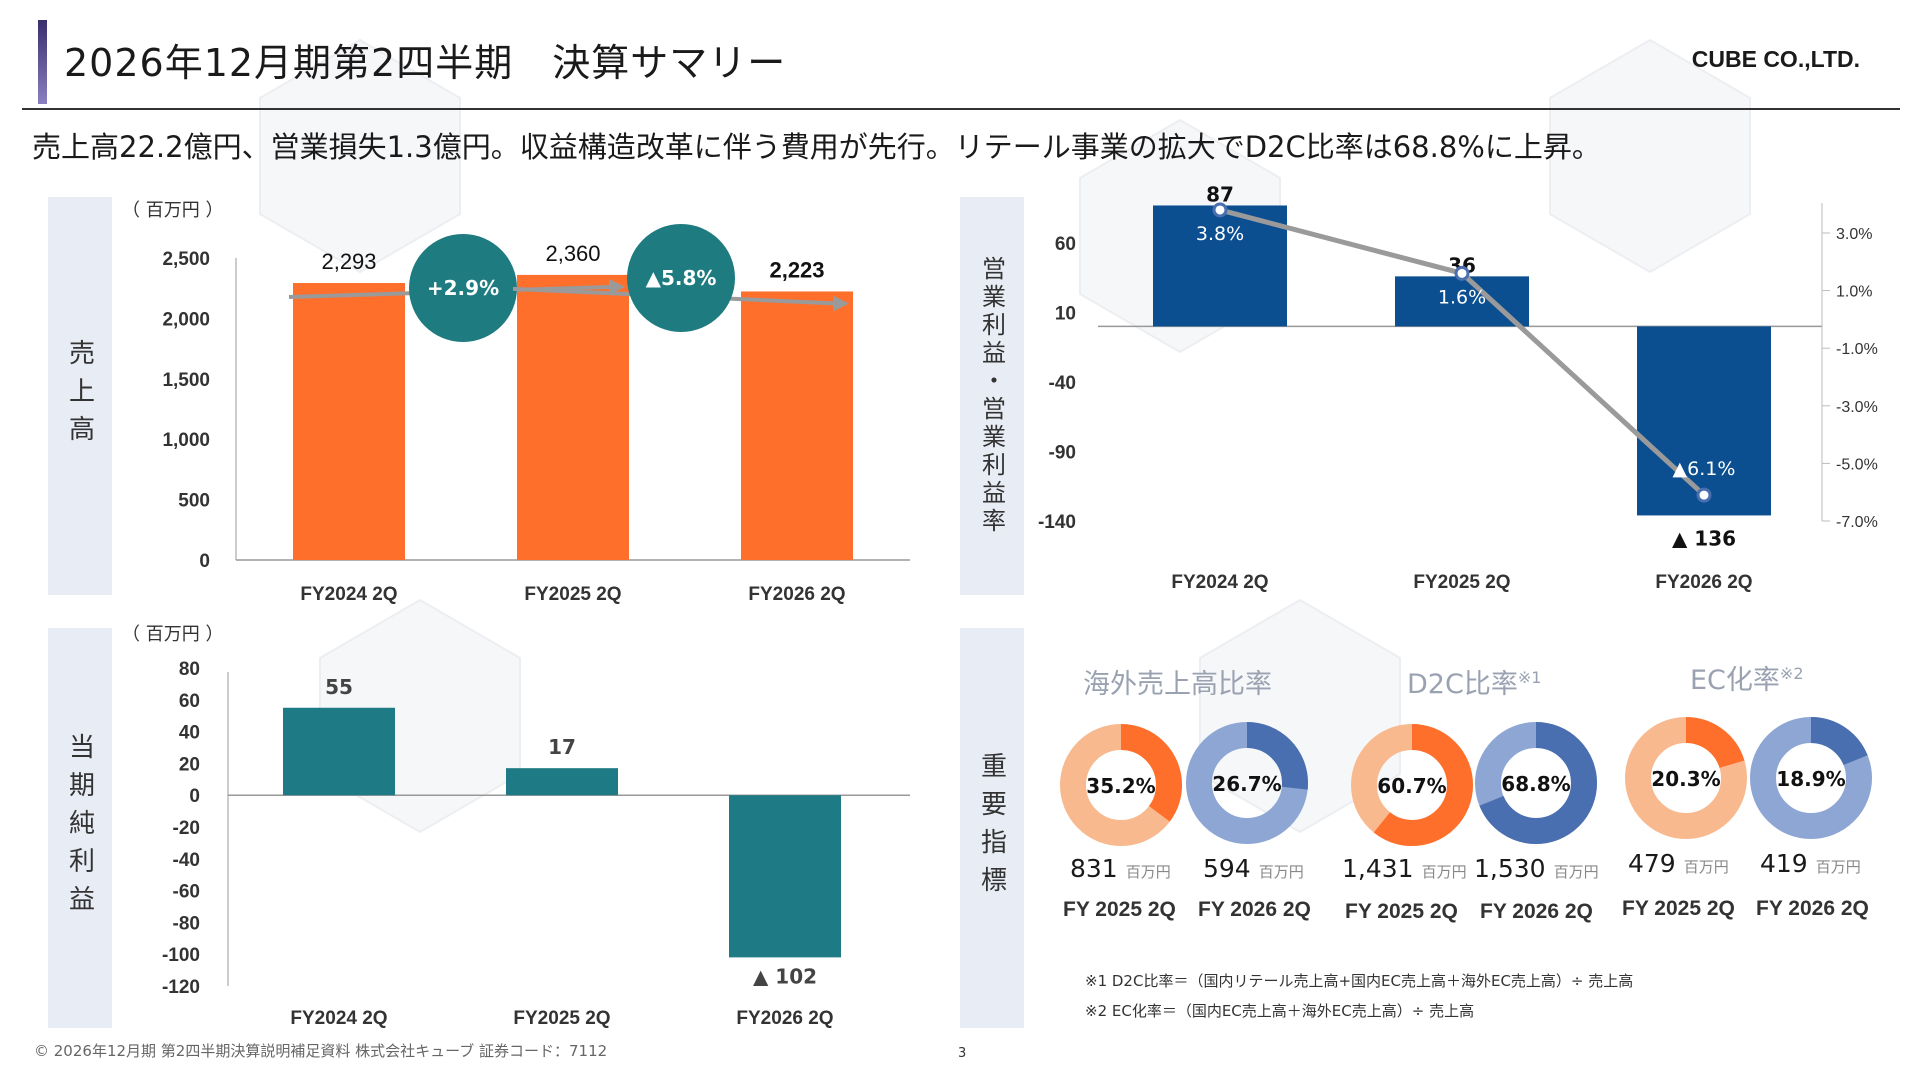 The image size is (1920, 1080). Describe the element at coordinates (1703, 582) in the screenshot. I see `operating-x-tick-label: FY2026 2Q` at that location.